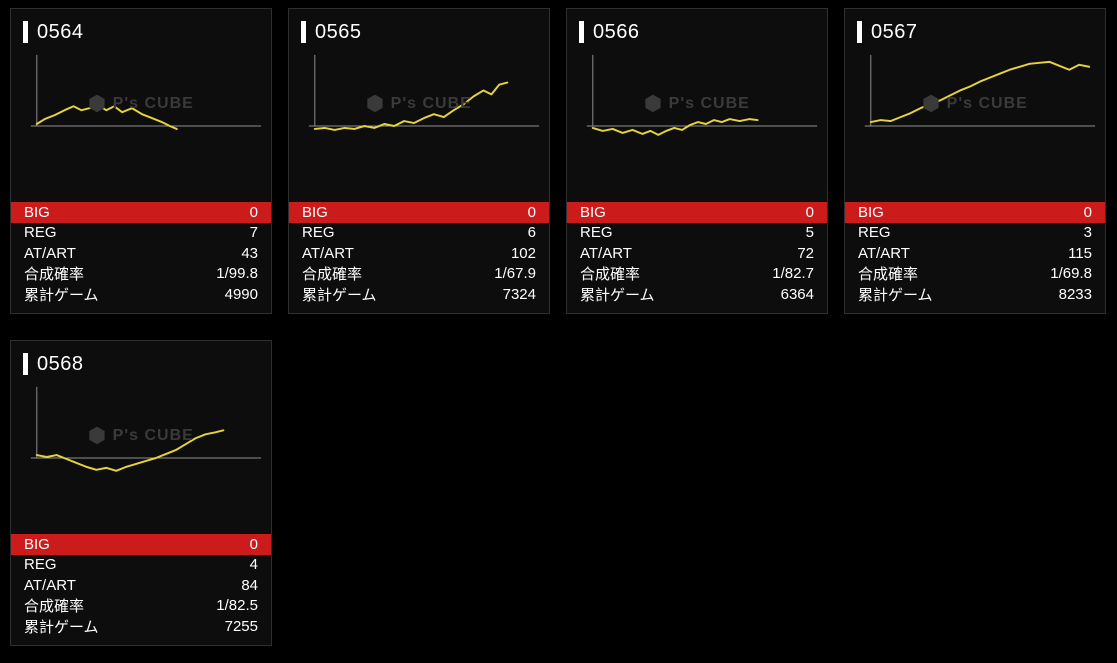 Image resolution: width=1117 pixels, height=663 pixels. I want to click on stat-row-total-games: 累計ゲーム 4990, so click(141, 294).